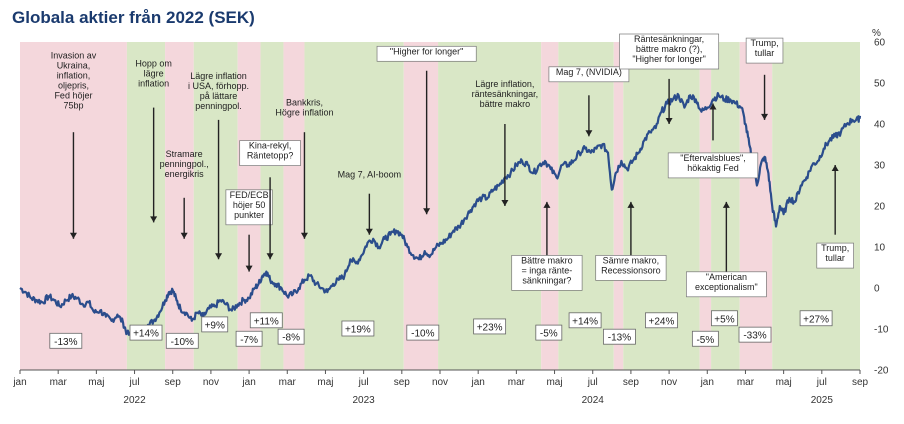  I want to click on annotation-text: Bankkris,, so click(304, 103).